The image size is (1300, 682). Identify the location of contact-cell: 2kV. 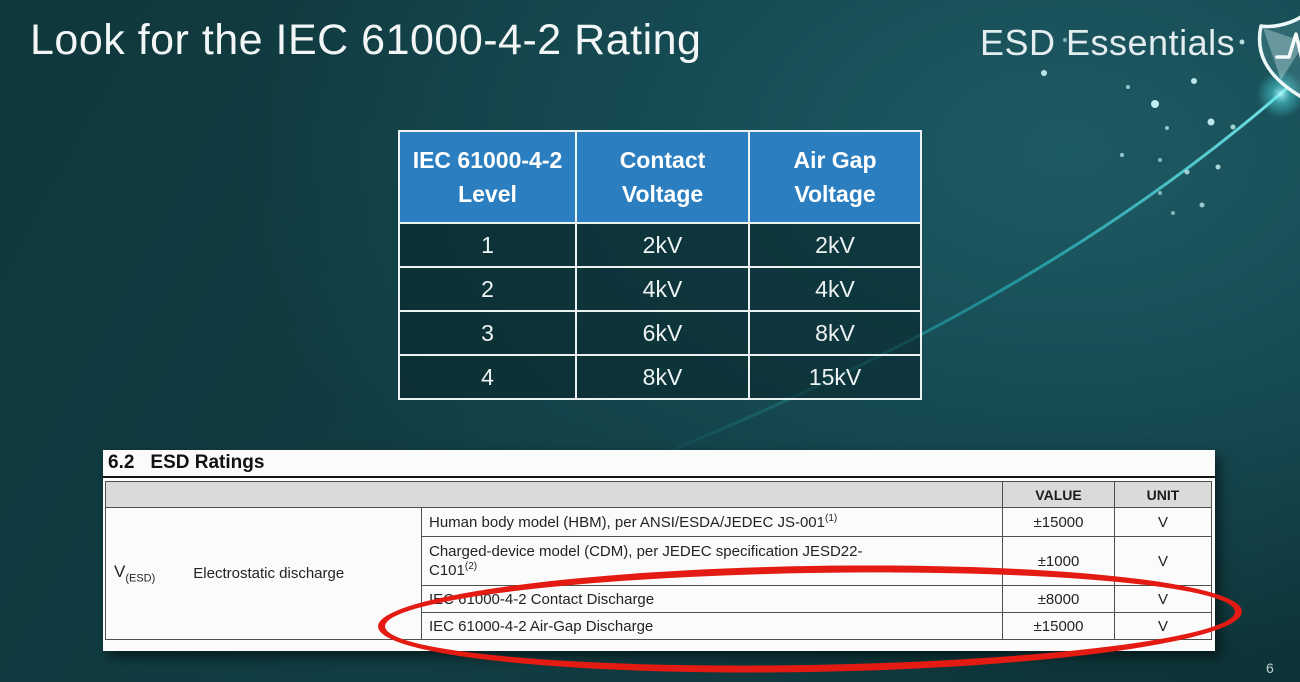
(662, 245).